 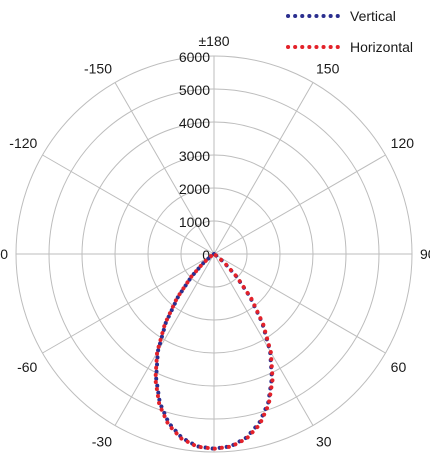 I want to click on radial-tick-label: 5000, so click(x=194, y=90).